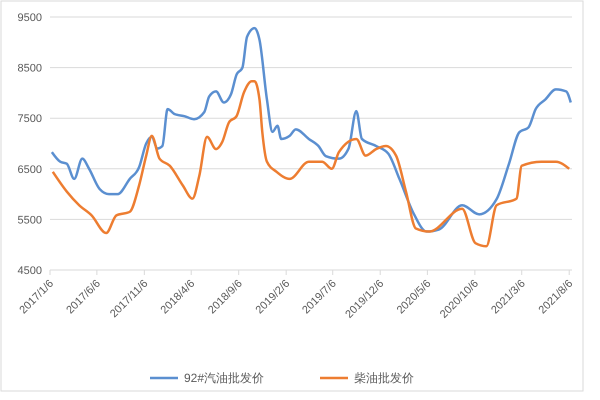  I want to click on legend-label: 柴油批发价, so click(384, 378).